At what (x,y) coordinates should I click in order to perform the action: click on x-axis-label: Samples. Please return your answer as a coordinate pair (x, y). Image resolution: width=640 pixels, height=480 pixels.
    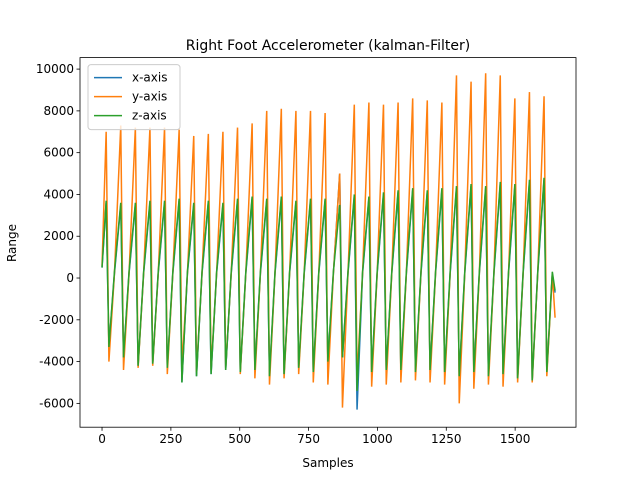
    Looking at the image, I should click on (327, 463).